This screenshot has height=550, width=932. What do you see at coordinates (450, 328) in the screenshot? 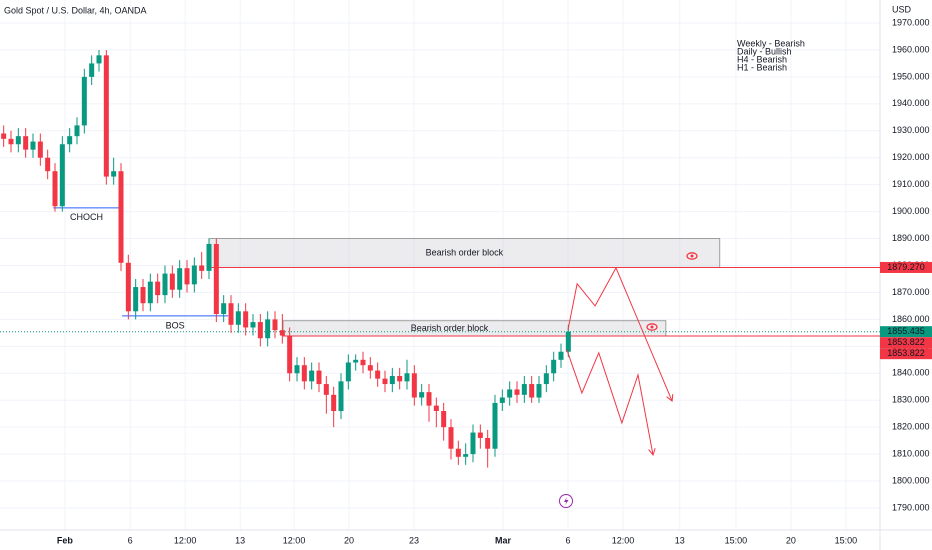
I see `order-block-label: Bearish order block` at bounding box center [450, 328].